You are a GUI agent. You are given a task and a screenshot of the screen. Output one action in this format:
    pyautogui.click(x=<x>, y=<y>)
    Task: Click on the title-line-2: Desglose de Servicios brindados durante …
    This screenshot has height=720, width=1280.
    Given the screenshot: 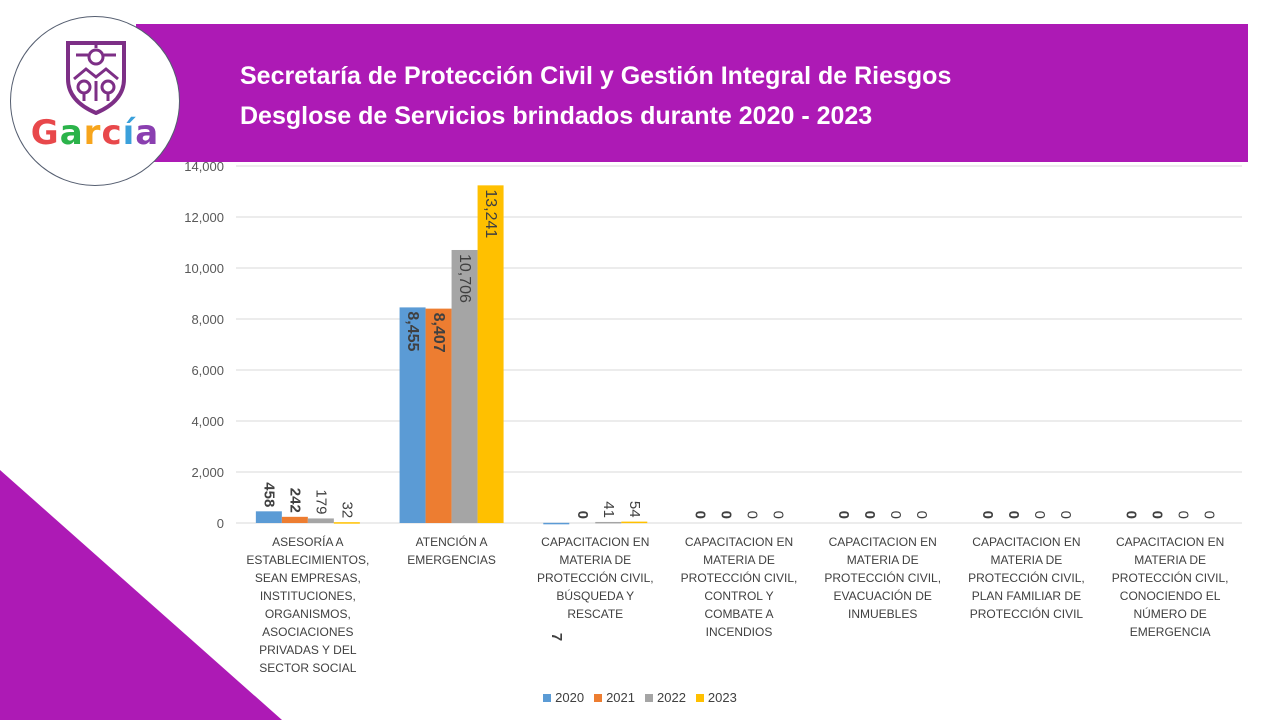 What is the action you would take?
    pyautogui.click(x=556, y=116)
    